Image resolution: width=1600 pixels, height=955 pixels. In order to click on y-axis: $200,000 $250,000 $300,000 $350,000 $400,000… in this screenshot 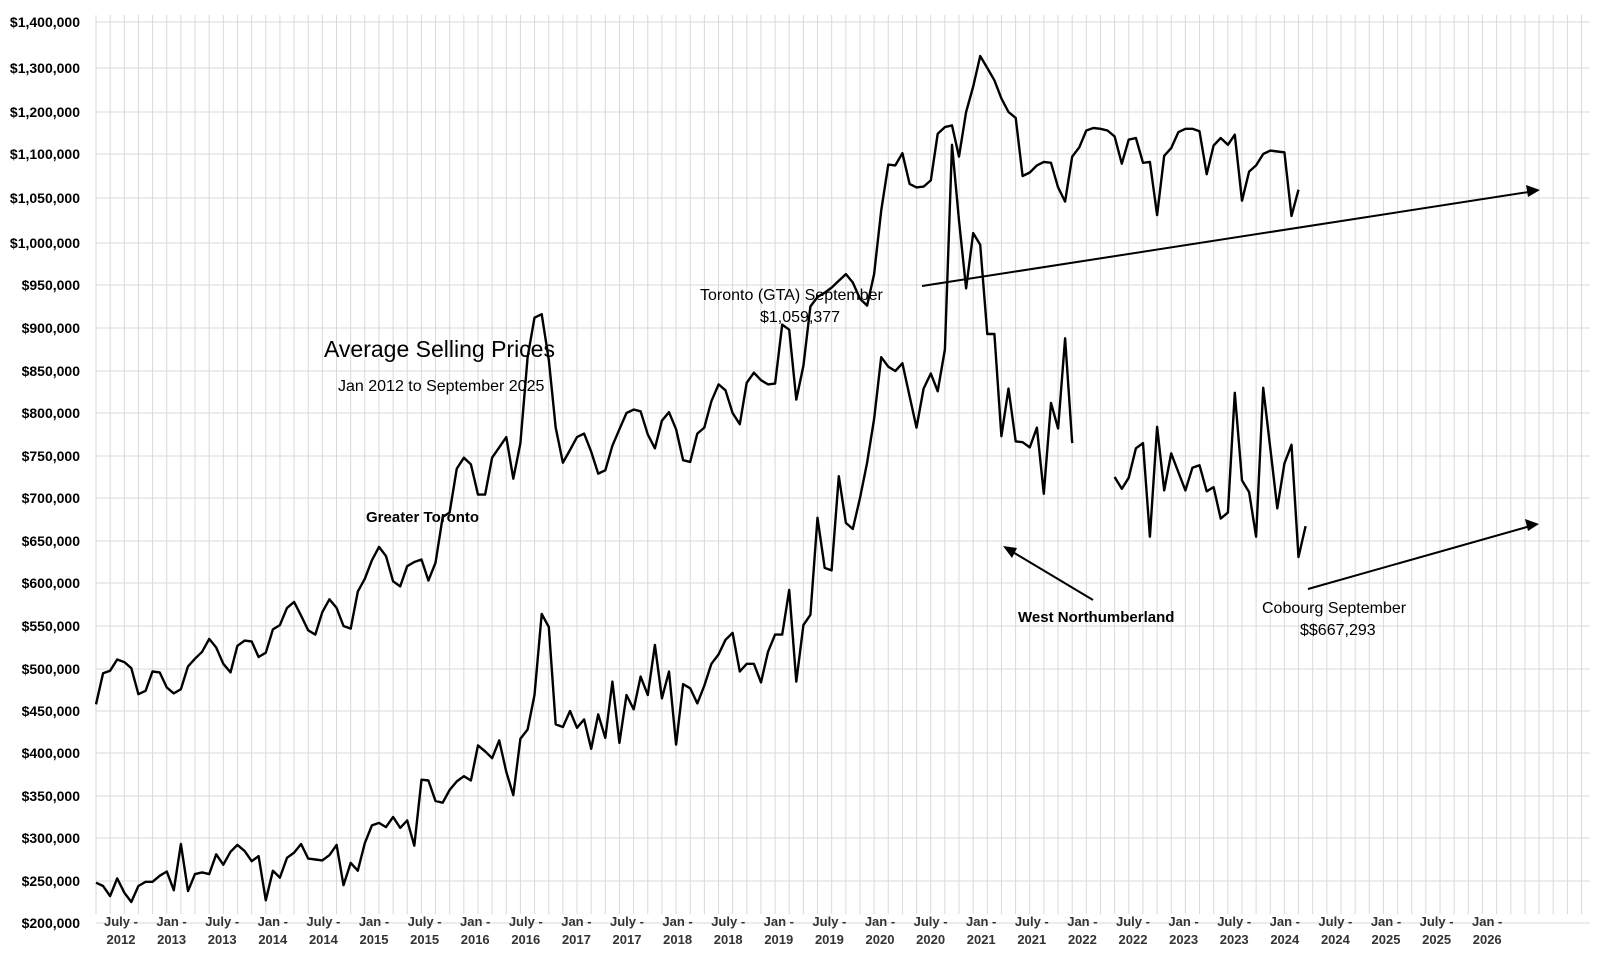, I will do `click(45, 472)`.